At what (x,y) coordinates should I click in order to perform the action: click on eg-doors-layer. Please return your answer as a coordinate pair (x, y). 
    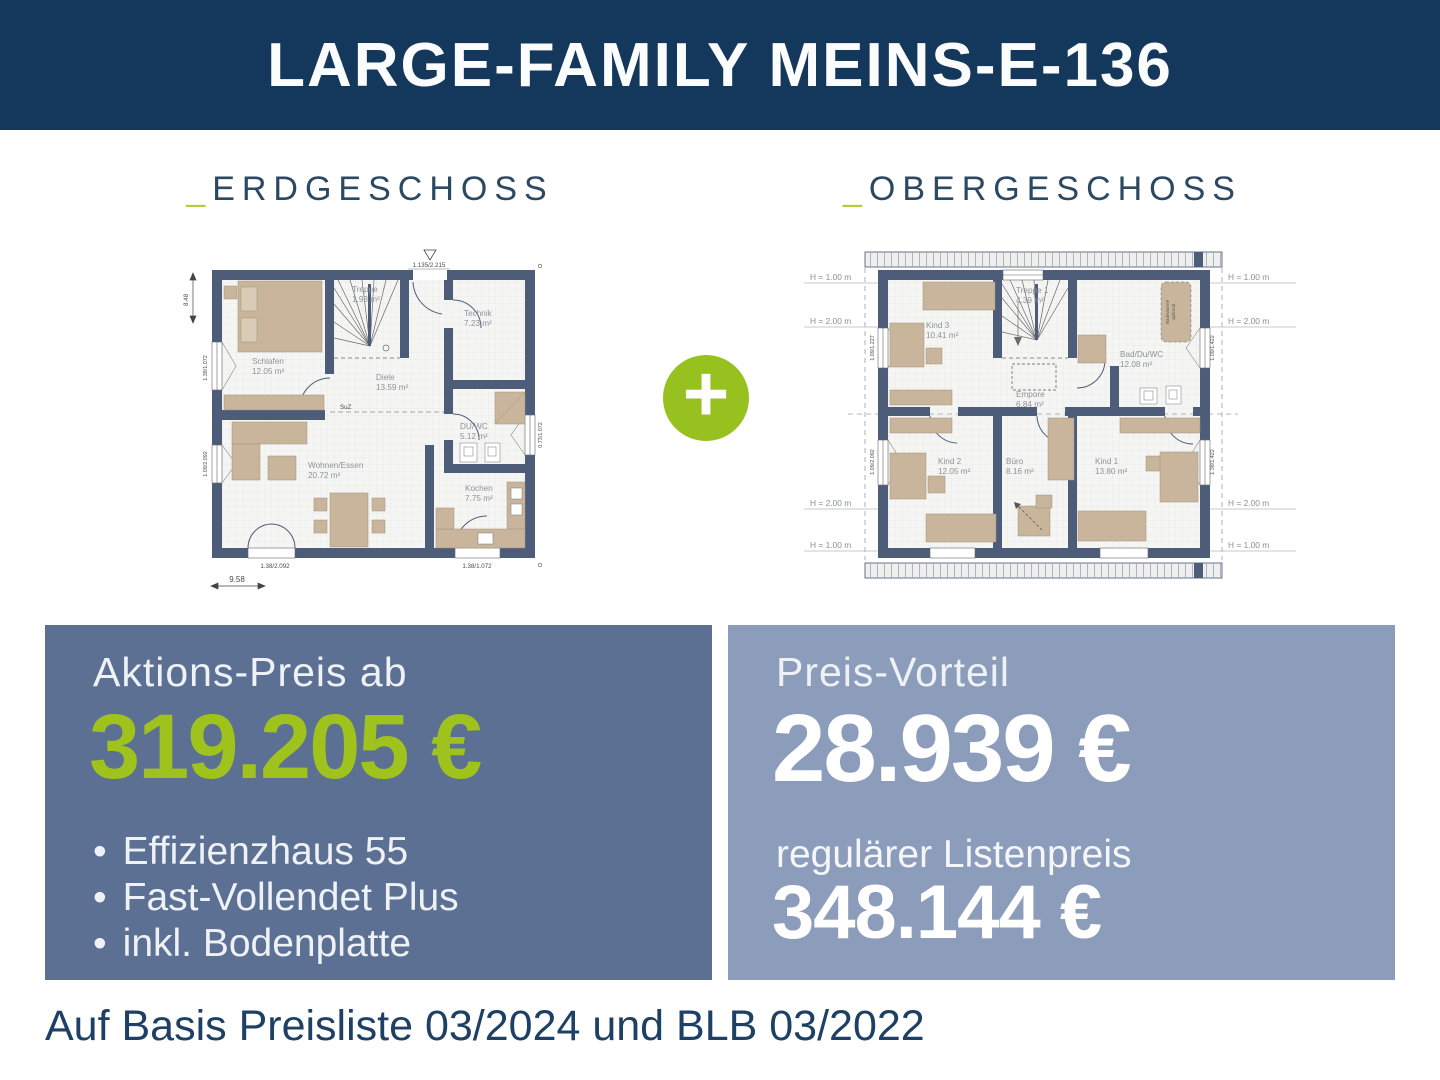
    Looking at the image, I should click on (367, 415).